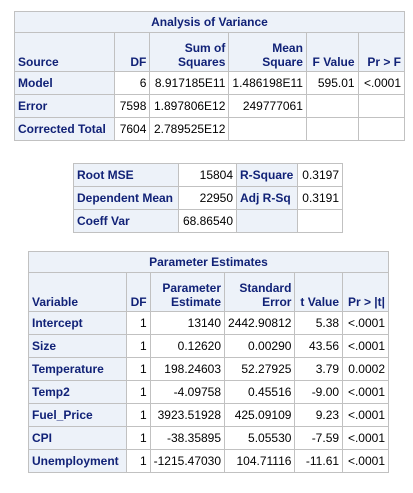  Describe the element at coordinates (187, 415) in the screenshot. I see `value-cell: 3923.51928` at that location.